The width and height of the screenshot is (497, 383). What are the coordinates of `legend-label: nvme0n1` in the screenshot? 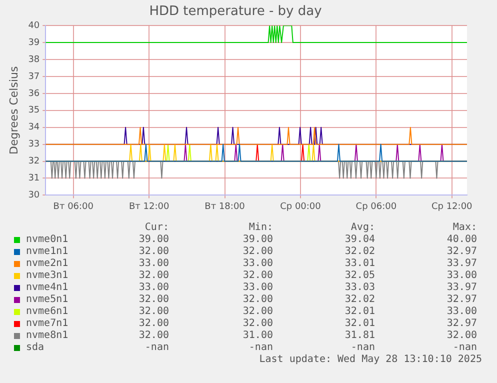 It's located at (47, 240).